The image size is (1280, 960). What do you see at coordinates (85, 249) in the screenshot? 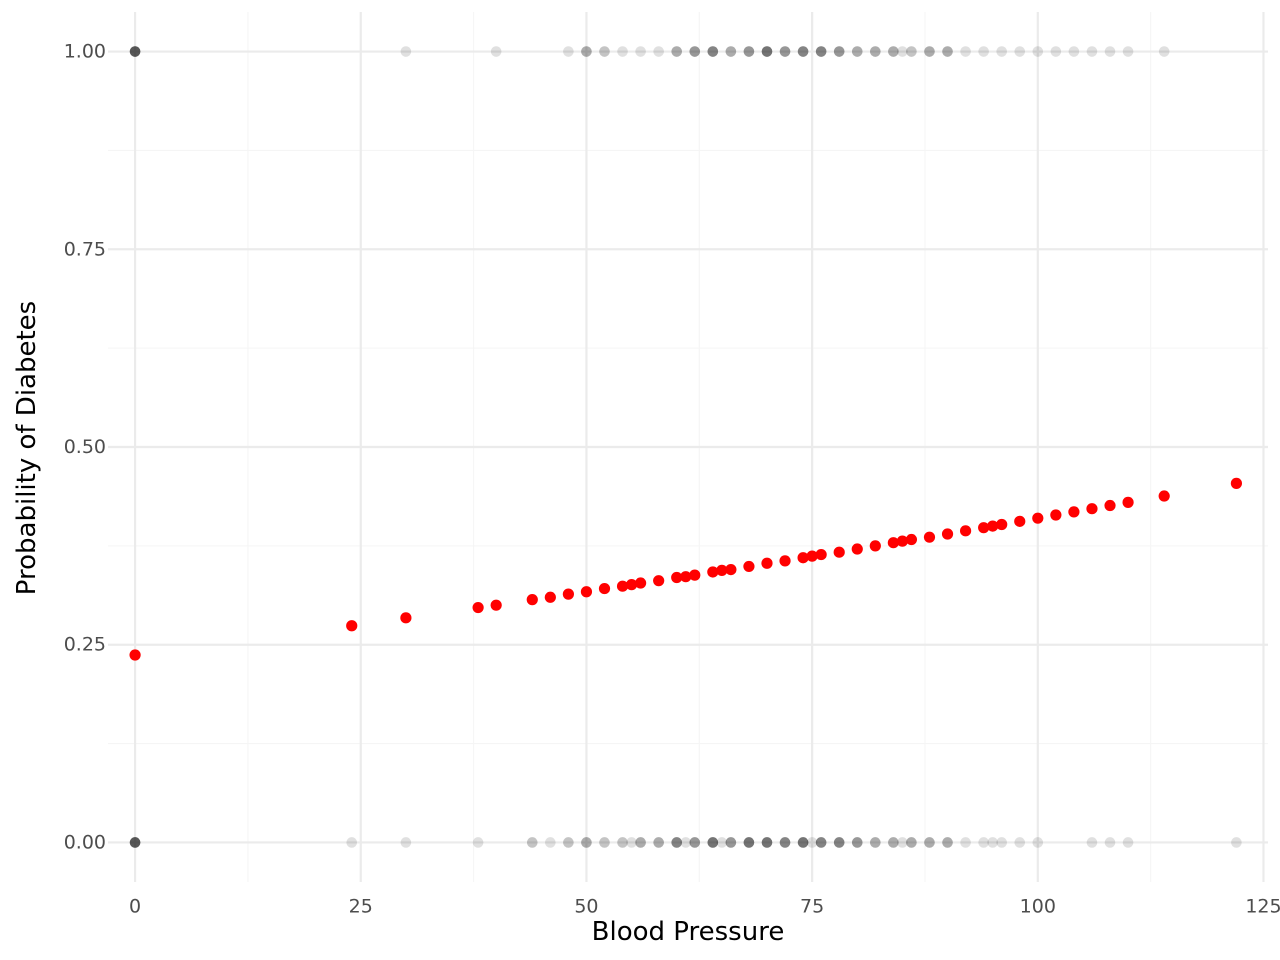
I see `y-tick-label: 0.75` at bounding box center [85, 249].